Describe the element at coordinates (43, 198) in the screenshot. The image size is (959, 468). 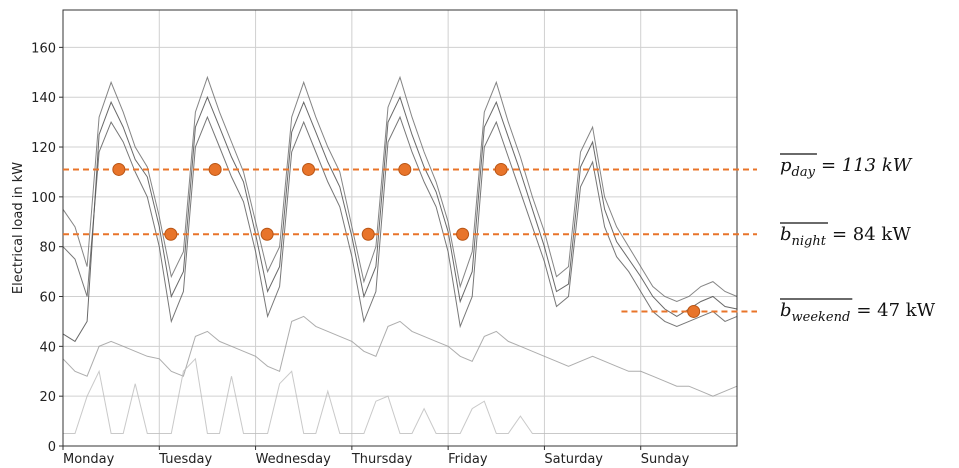
I see `y-tick-label: 100` at that location.